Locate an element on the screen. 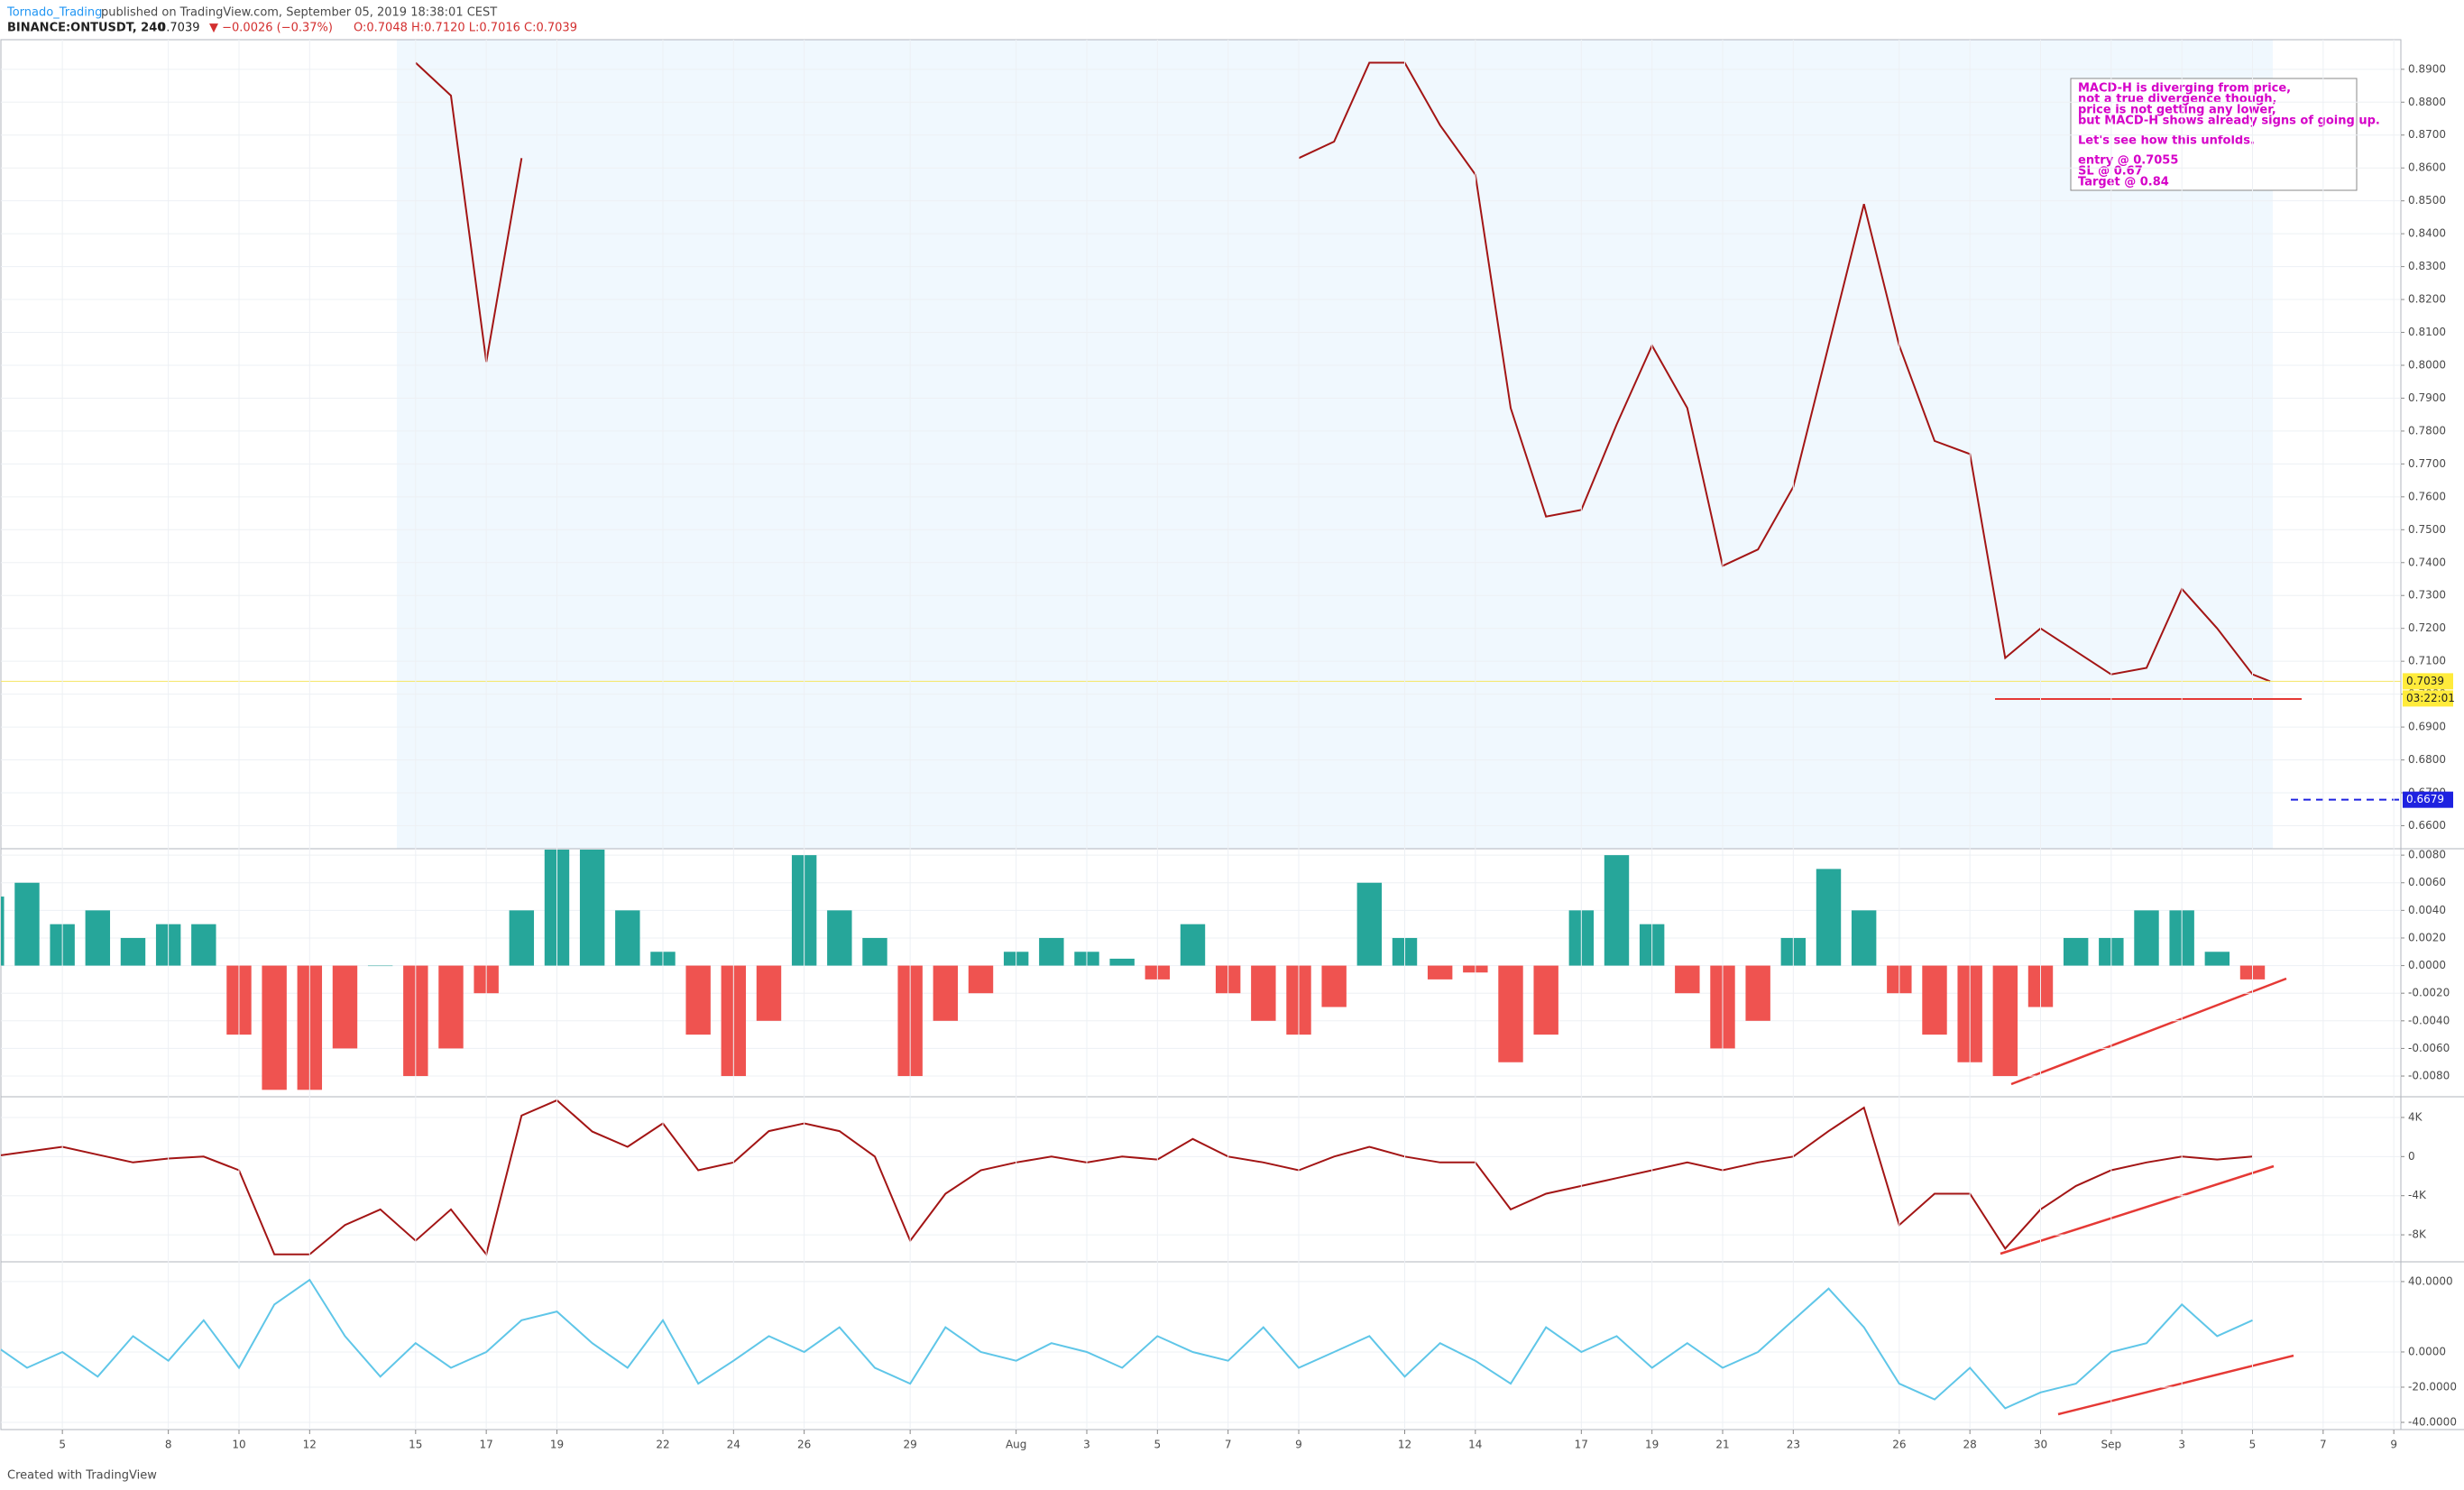 This screenshot has height=1490, width=2464. last: 0.7039 is located at coordinates (180, 28).